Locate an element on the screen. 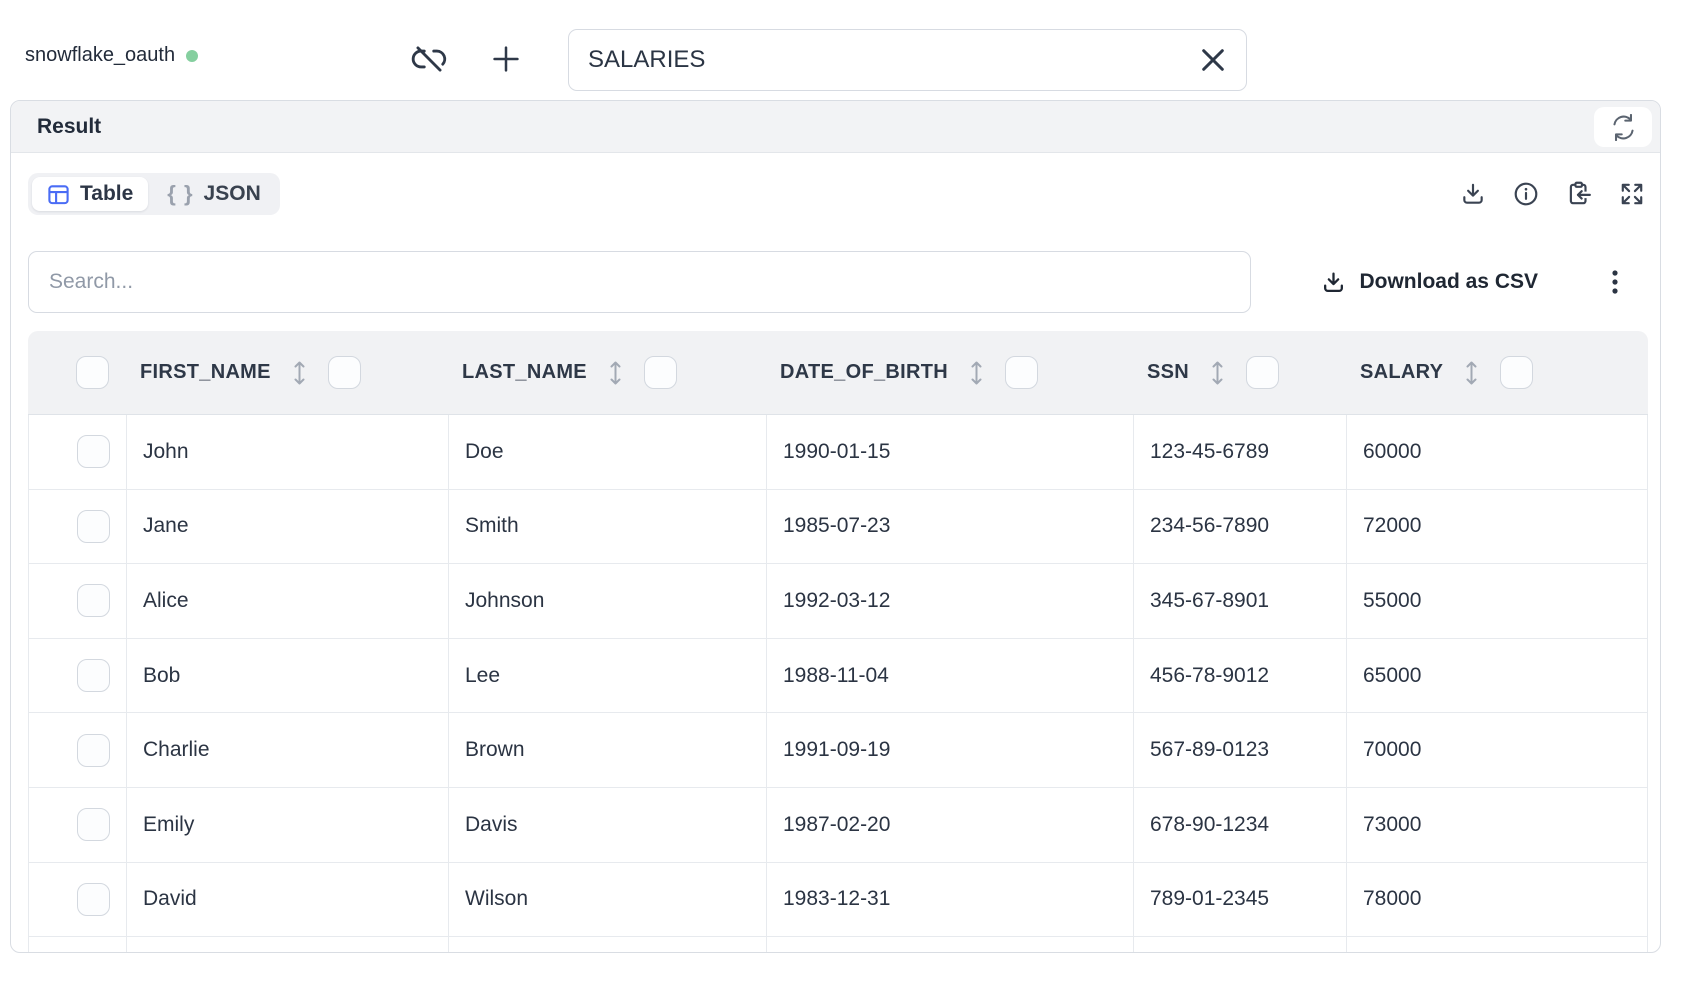 This screenshot has width=1682, height=986. link-off-icon is located at coordinates (429, 59).